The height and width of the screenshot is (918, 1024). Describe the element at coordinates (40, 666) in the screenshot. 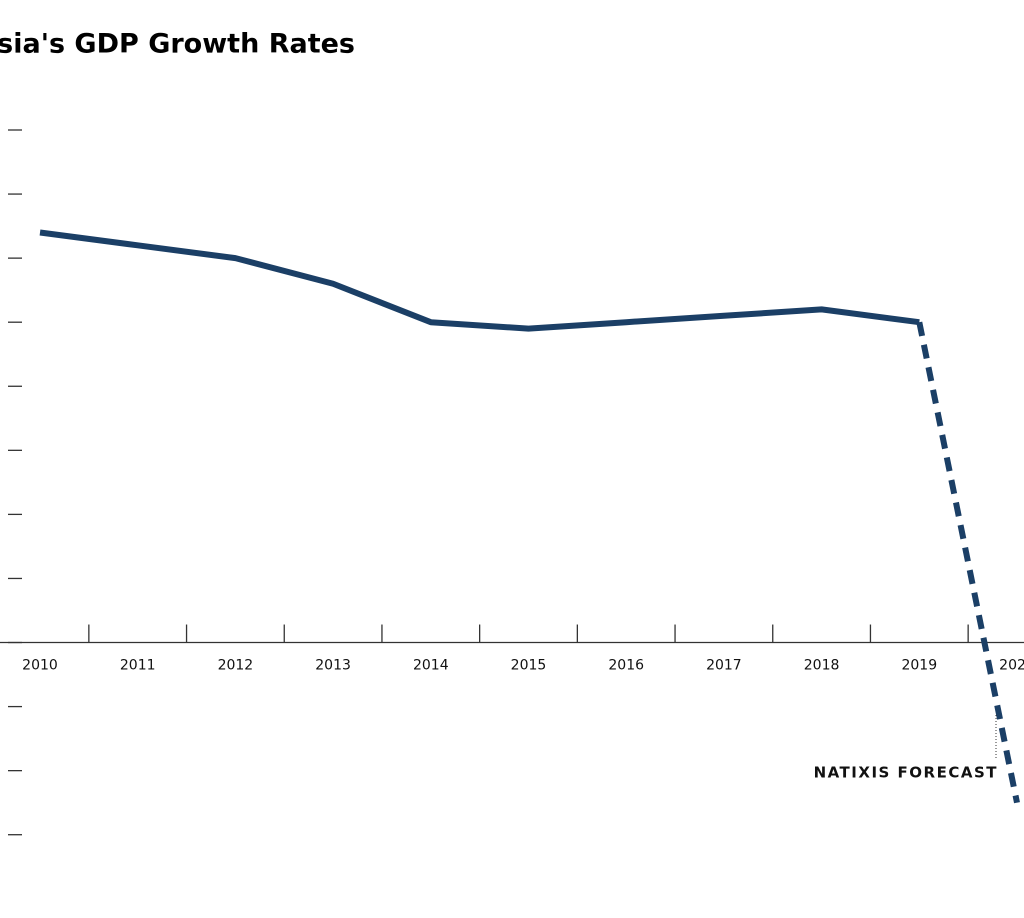

I see `x-tick-label: 2010` at that location.